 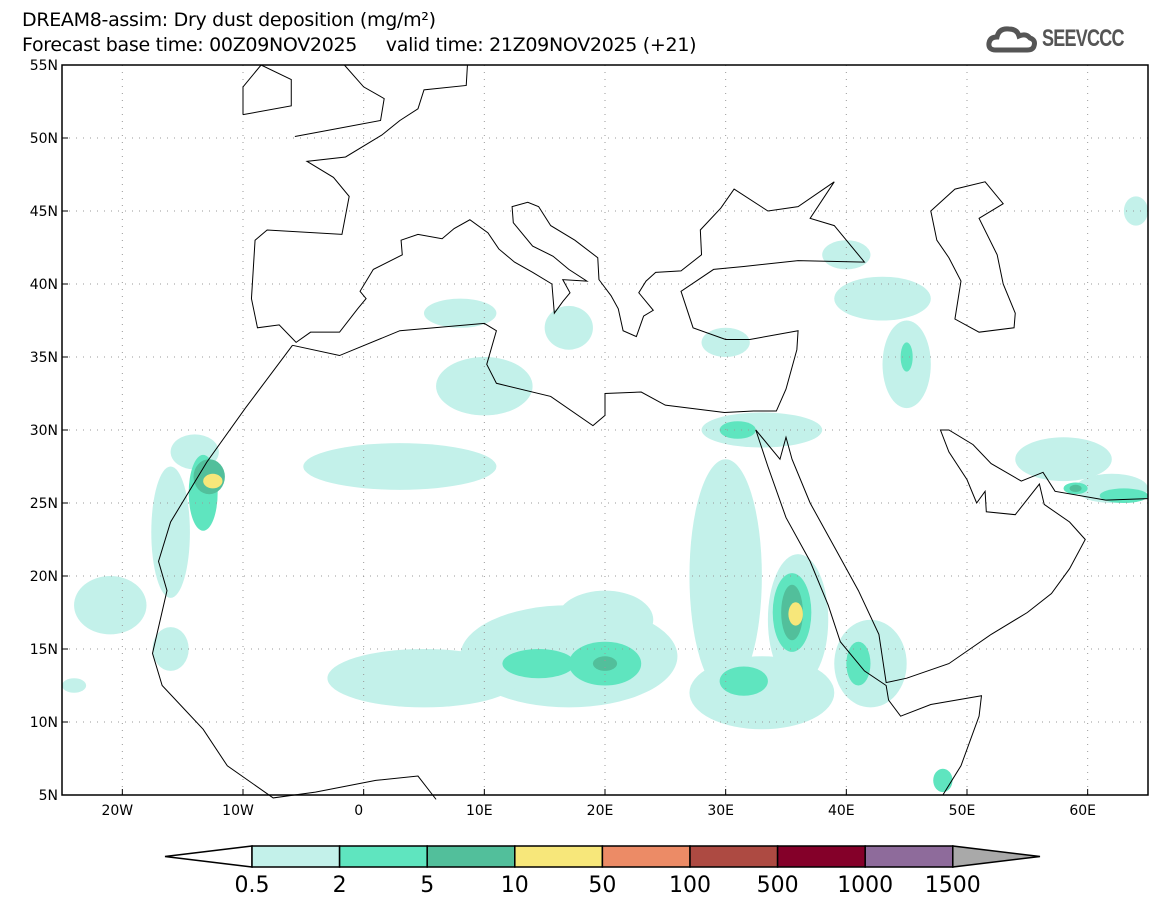 I want to click on logo-text: SEEVCCC, so click(x=1083, y=38).